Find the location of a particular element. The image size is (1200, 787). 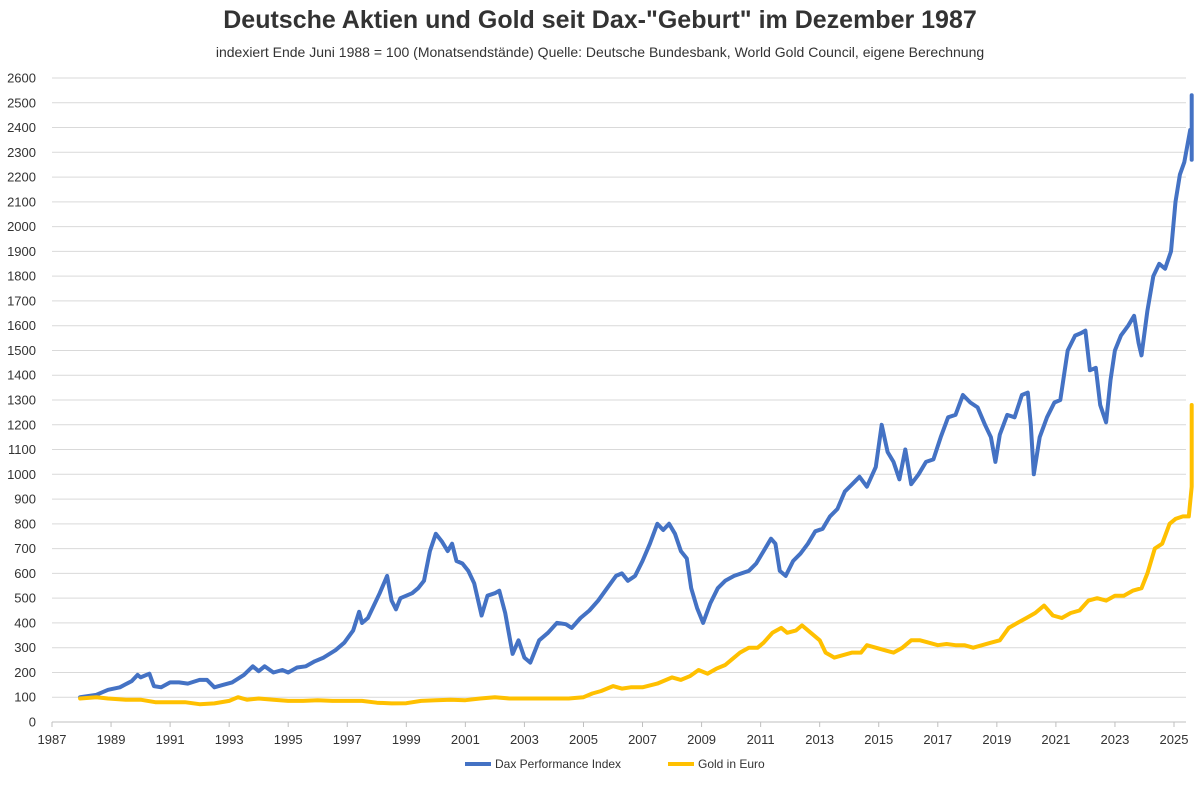

y-tick-label: 1400 is located at coordinates (21, 375).